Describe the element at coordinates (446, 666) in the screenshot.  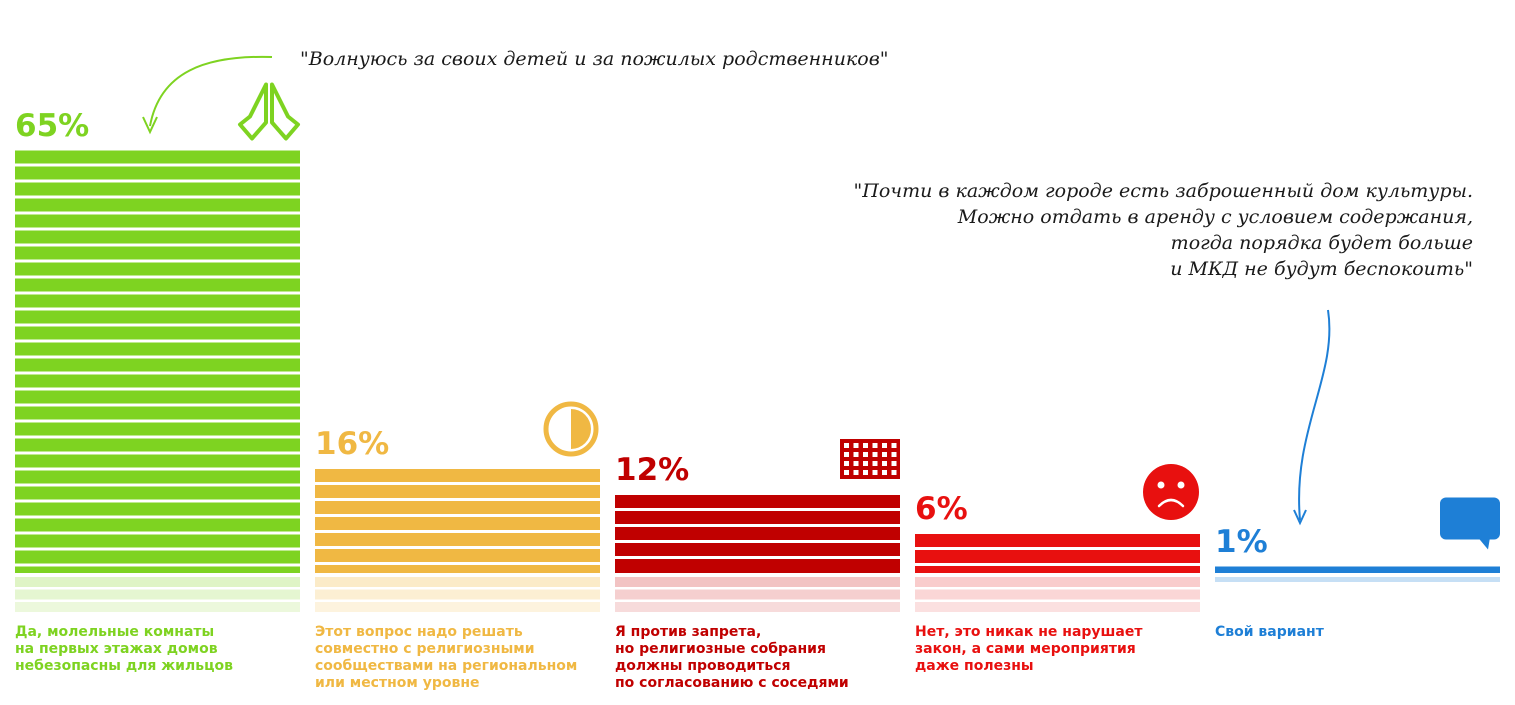
I see `category-label-line: сообществами на региональном` at that location.